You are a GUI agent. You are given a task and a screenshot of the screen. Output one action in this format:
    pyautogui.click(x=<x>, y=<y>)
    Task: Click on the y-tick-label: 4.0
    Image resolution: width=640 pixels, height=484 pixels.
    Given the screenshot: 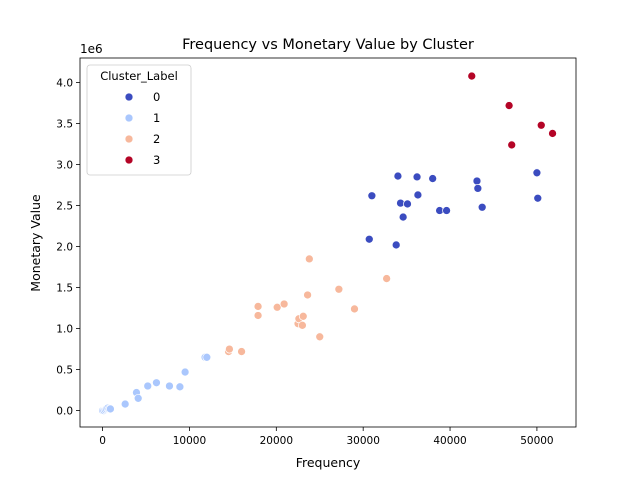 What is the action you would take?
    pyautogui.click(x=64, y=84)
    